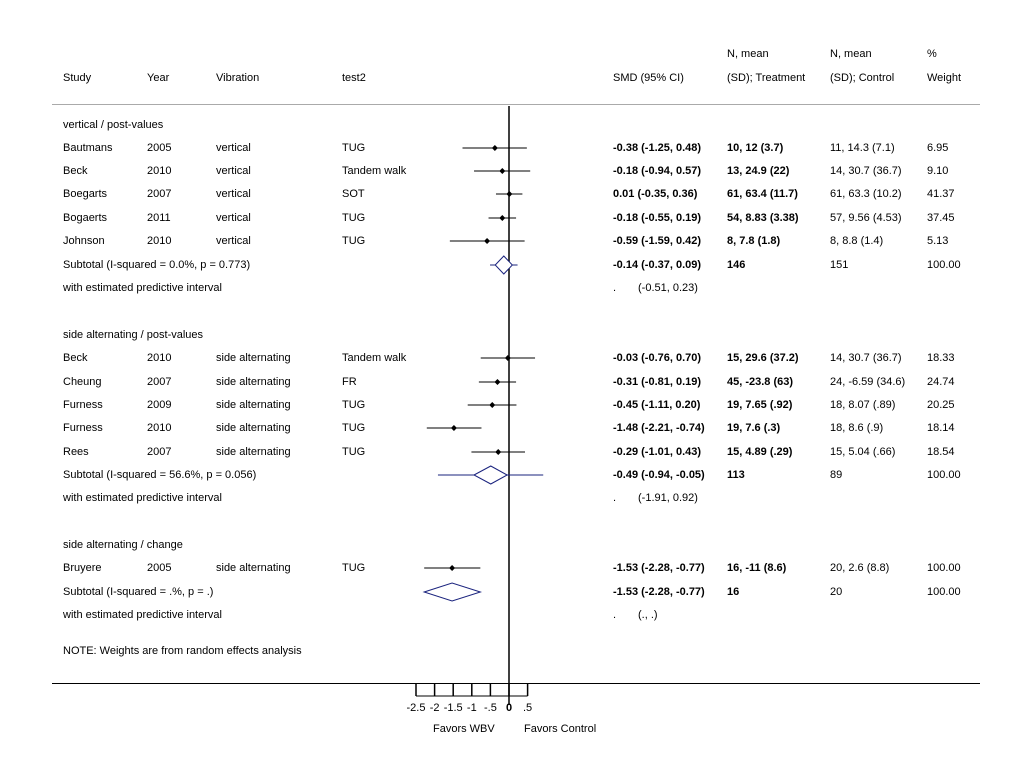  What do you see at coordinates (76, 452) in the screenshot?
I see `study-study: Rees` at bounding box center [76, 452].